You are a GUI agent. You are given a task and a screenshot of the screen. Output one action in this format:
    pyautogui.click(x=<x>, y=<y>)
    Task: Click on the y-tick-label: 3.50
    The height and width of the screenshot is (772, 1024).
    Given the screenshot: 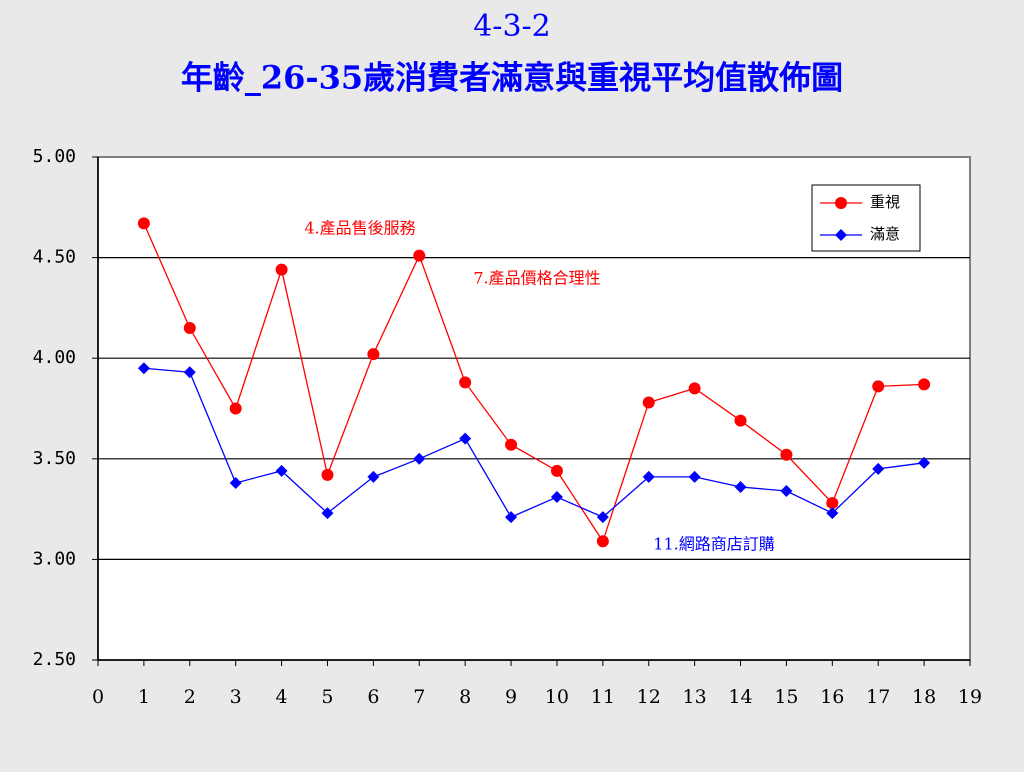 What is the action you would take?
    pyautogui.click(x=54, y=458)
    